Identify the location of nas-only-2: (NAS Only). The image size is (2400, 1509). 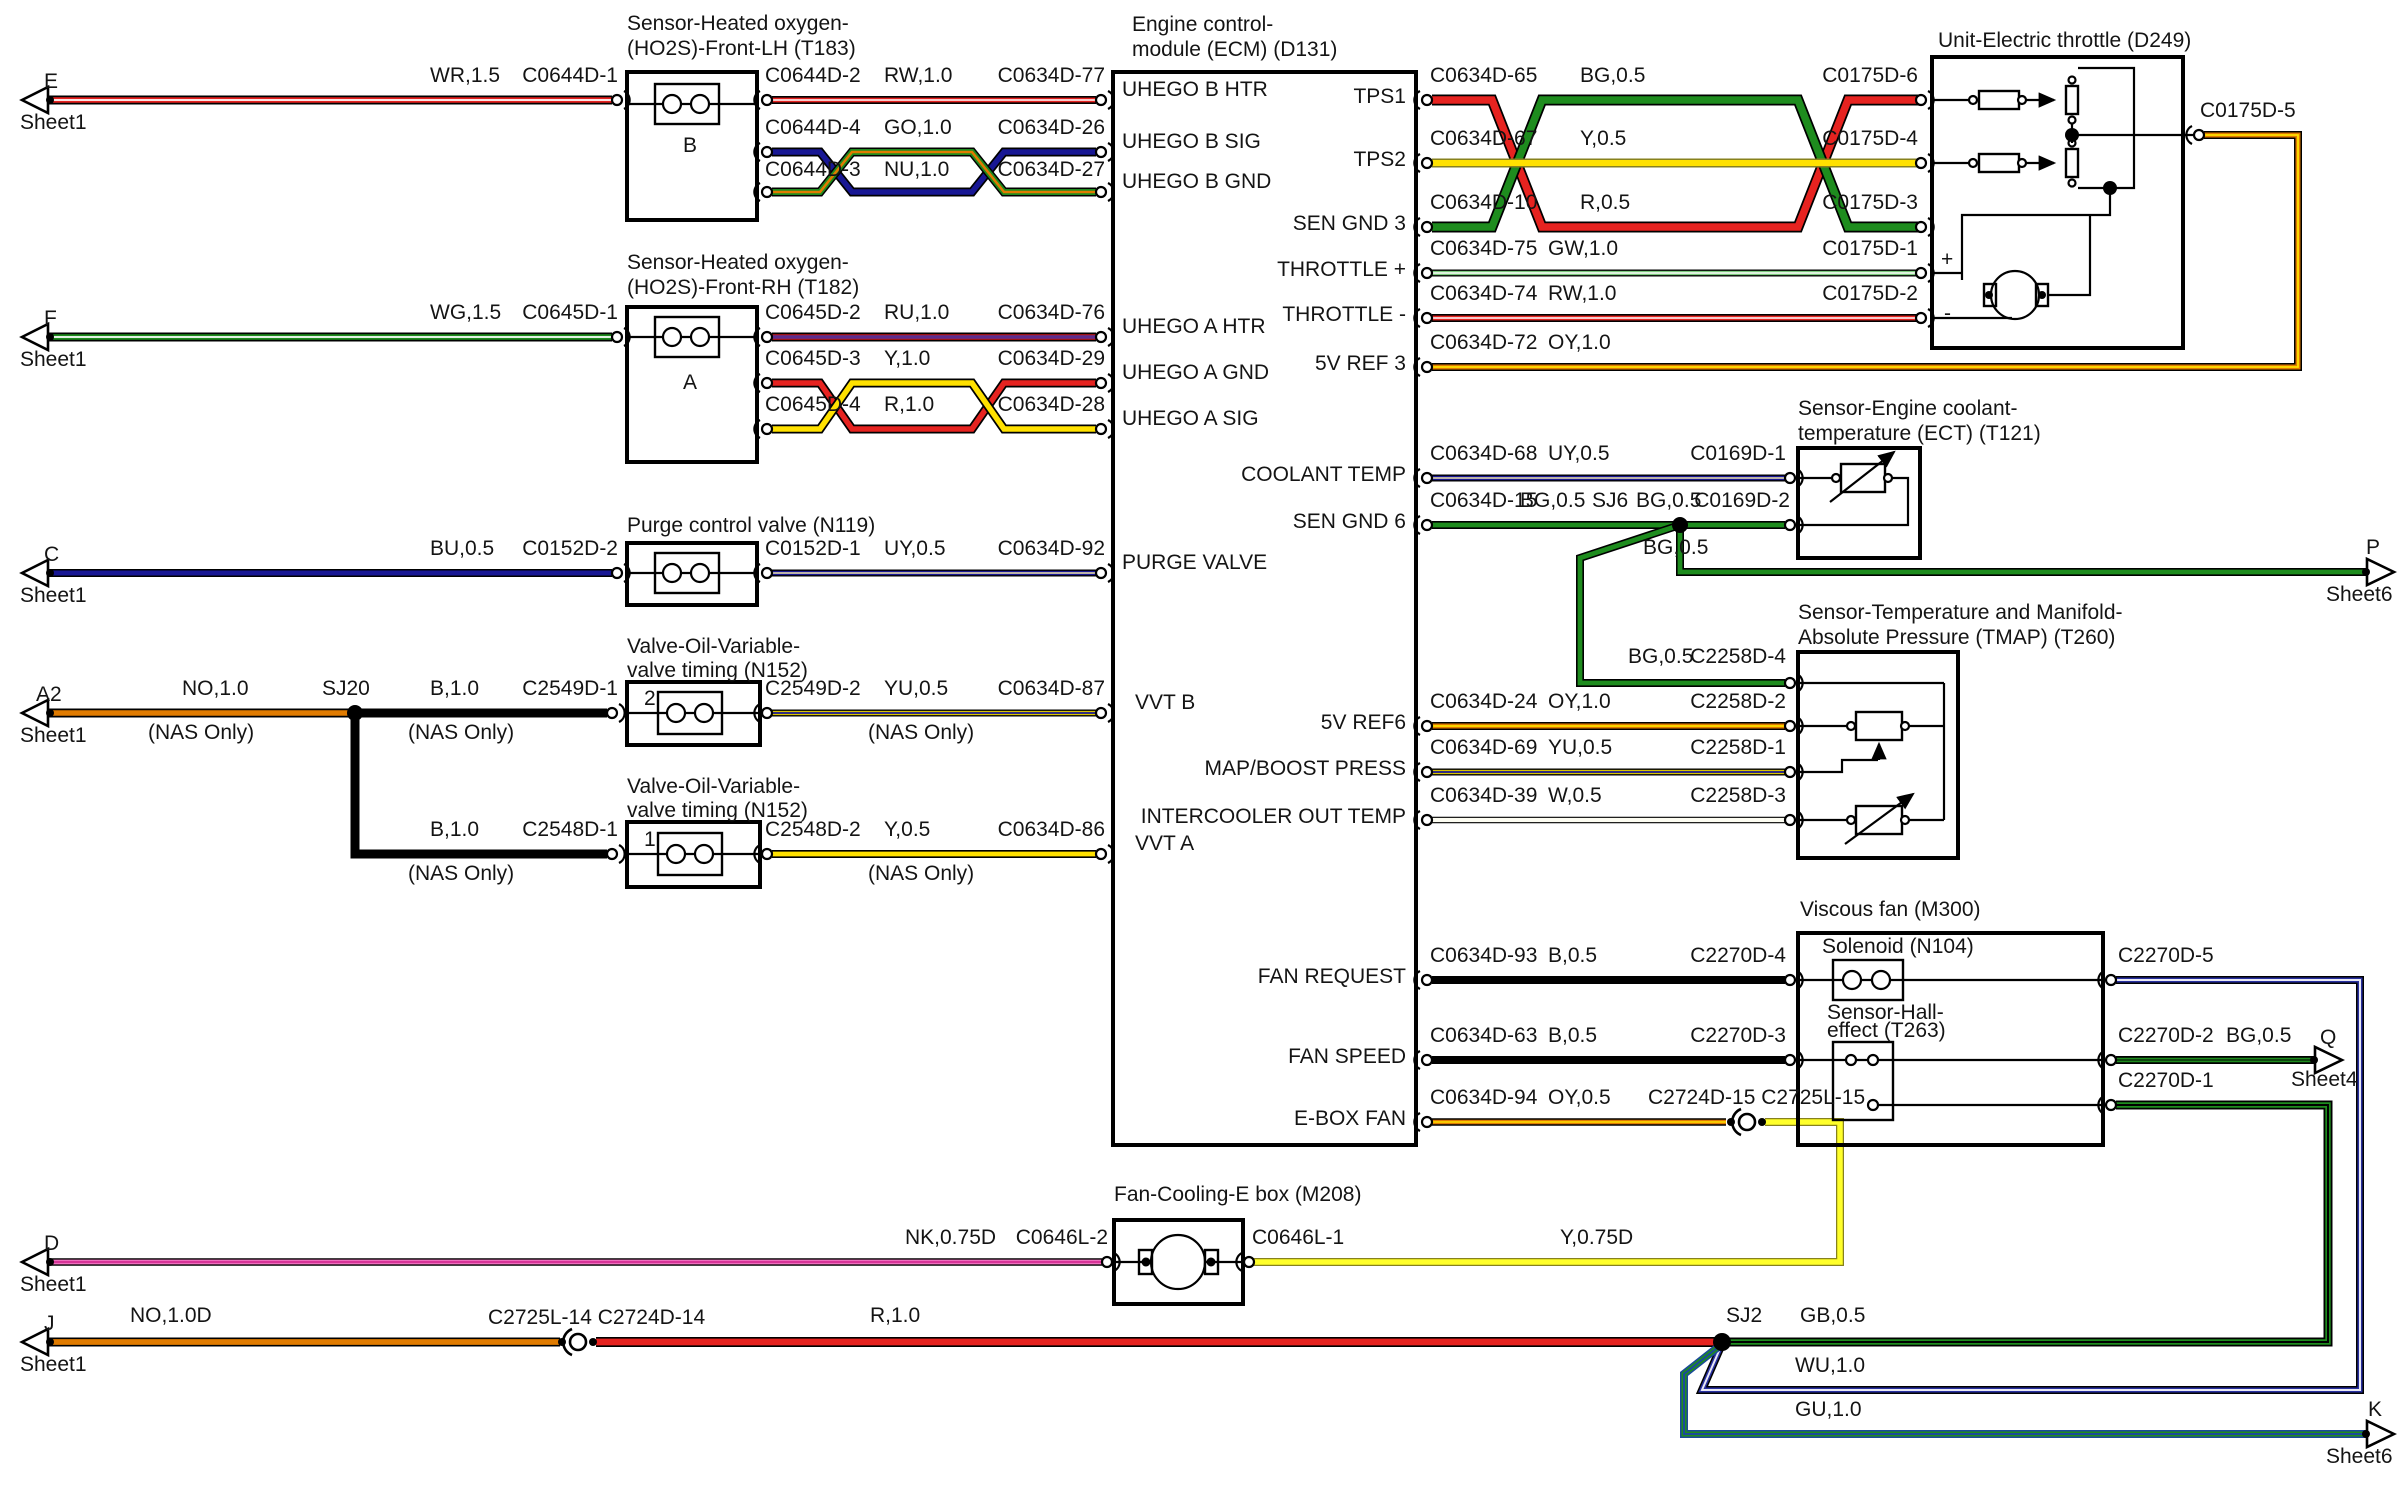
(461, 732).